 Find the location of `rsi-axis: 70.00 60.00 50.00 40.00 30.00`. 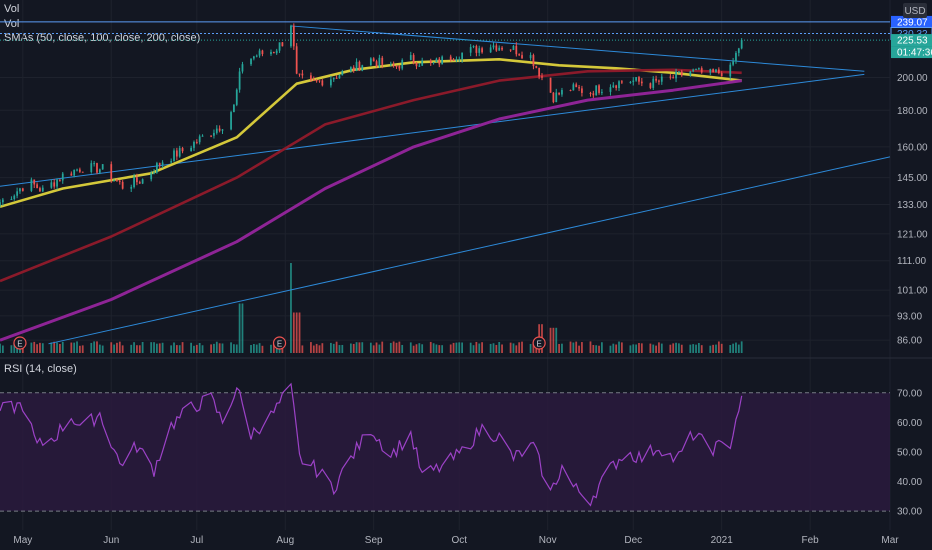

rsi-axis: 70.00 60.00 50.00 40.00 30.00 is located at coordinates (909, 452).